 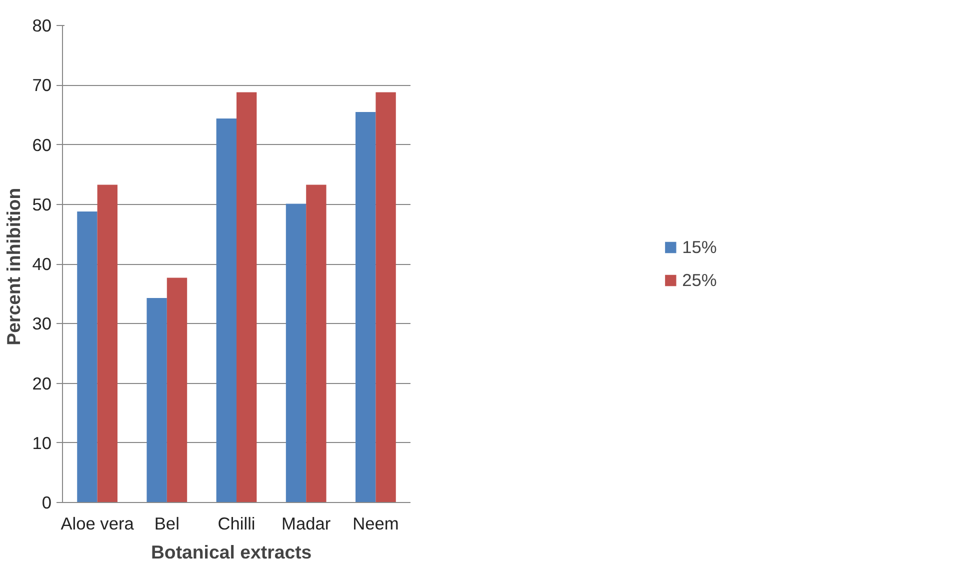 I want to click on y-tick-label: 70, so click(x=42, y=85).